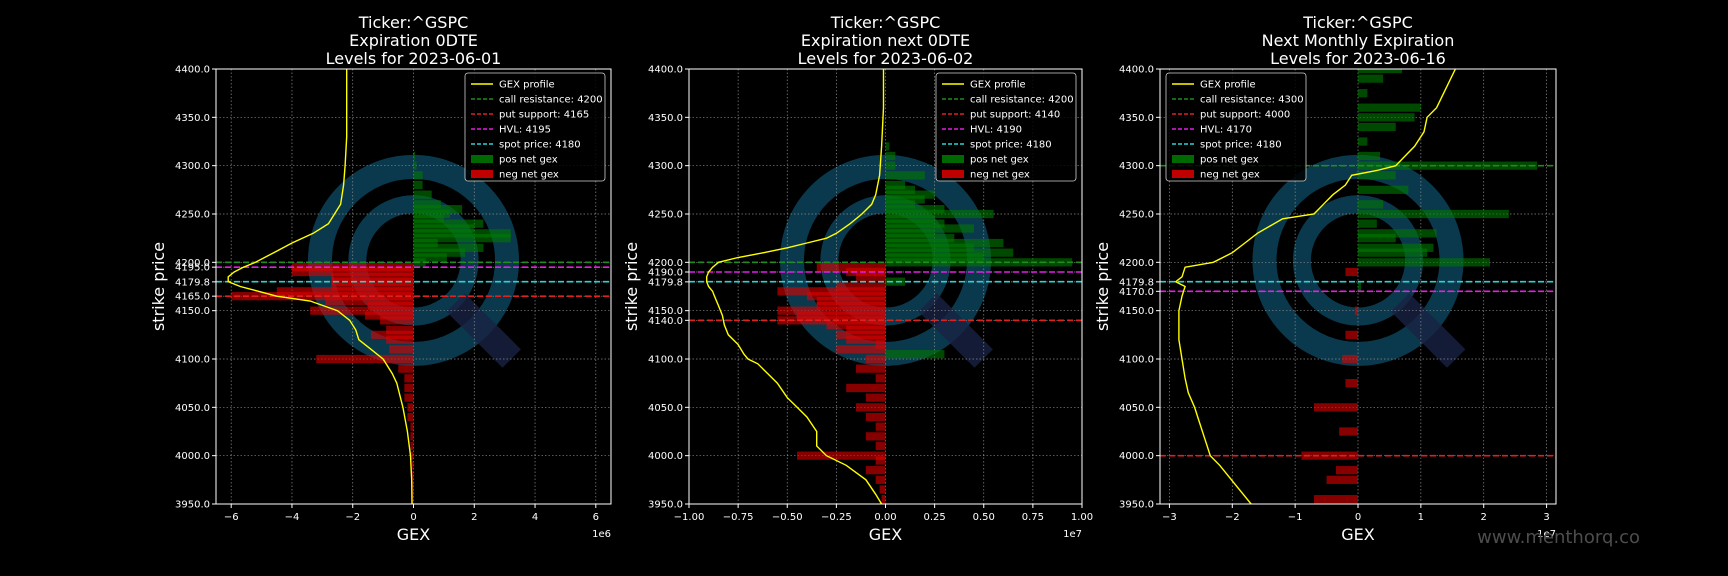  I want to click on legend-box, so click(1006, 127).